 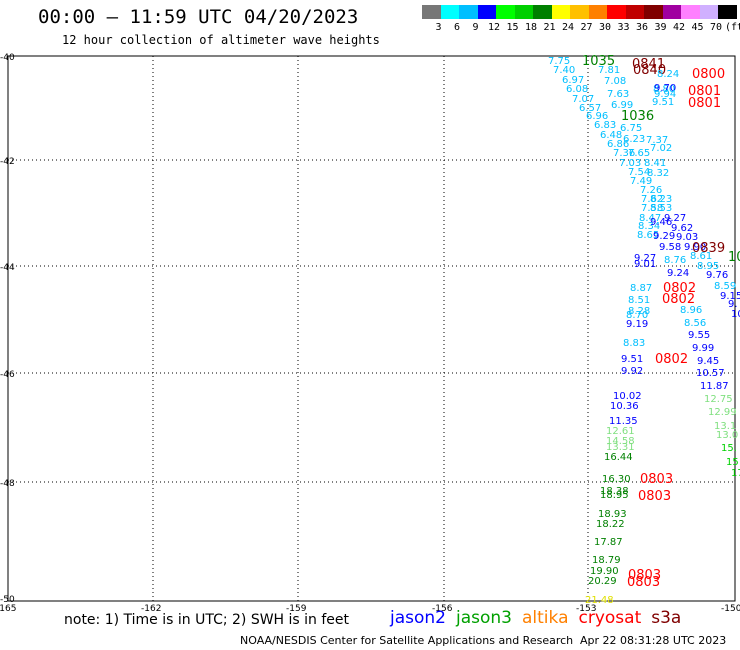 I want to click on observation-label: 7.03, so click(x=630, y=163).